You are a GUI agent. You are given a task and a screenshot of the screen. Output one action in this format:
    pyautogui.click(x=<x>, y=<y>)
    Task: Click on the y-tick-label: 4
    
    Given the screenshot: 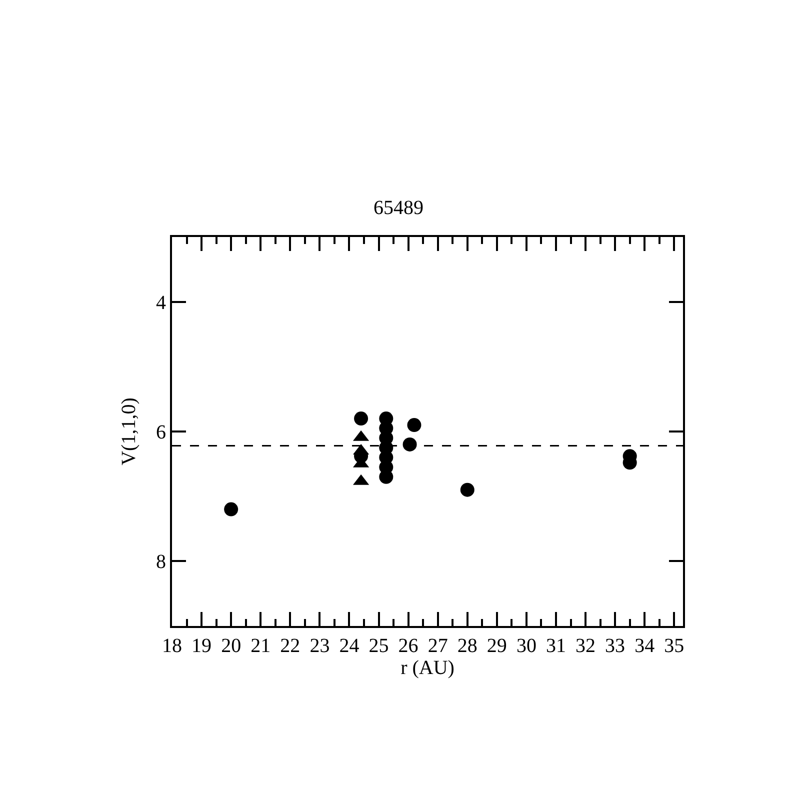 What is the action you would take?
    pyautogui.click(x=161, y=303)
    